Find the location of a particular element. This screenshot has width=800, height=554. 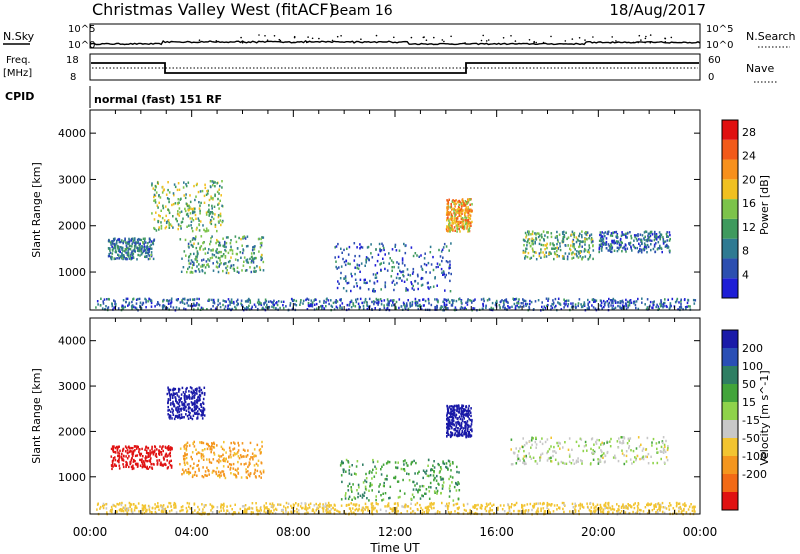

colorbar-segment is located at coordinates (730, 248).